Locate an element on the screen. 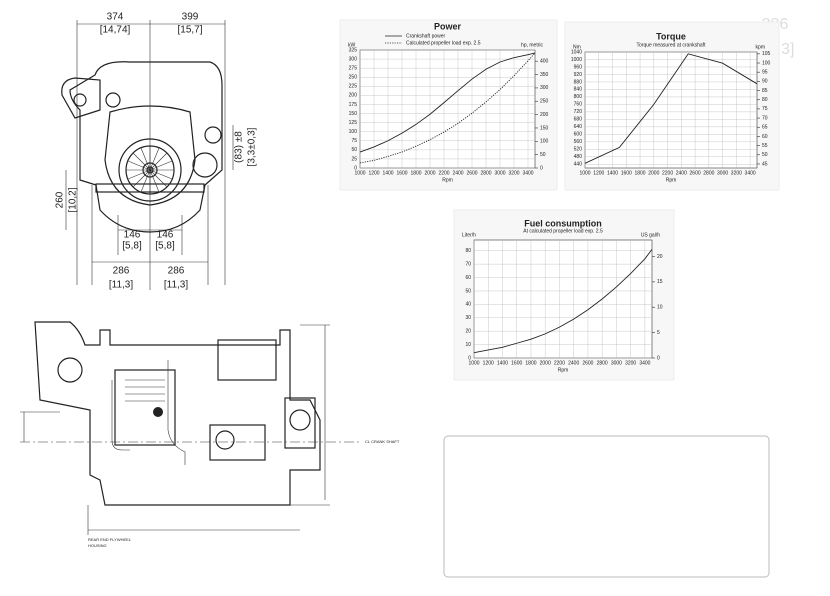 Image resolution: width=830 pixels, height=596 pixels. x-tick-label: 1000 is located at coordinates (473, 363).